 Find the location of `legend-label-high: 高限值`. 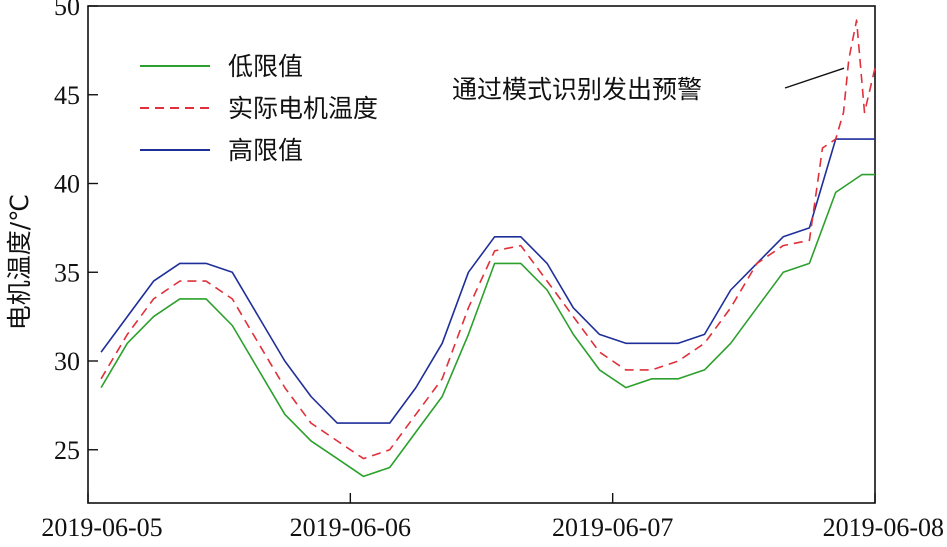

legend-label-high: 高限值 is located at coordinates (265, 150).